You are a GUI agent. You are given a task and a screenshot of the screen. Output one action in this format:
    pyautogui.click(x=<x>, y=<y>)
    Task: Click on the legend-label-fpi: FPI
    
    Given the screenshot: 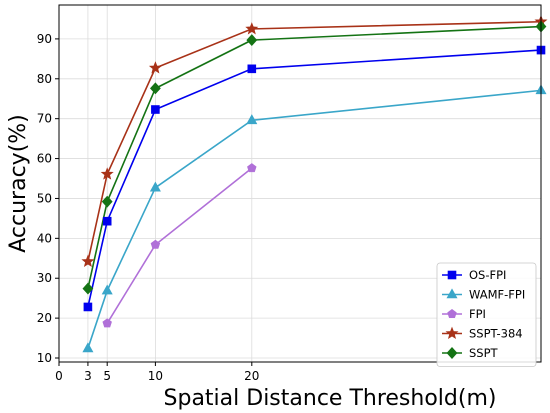 What is the action you would take?
    pyautogui.click(x=477, y=314)
    